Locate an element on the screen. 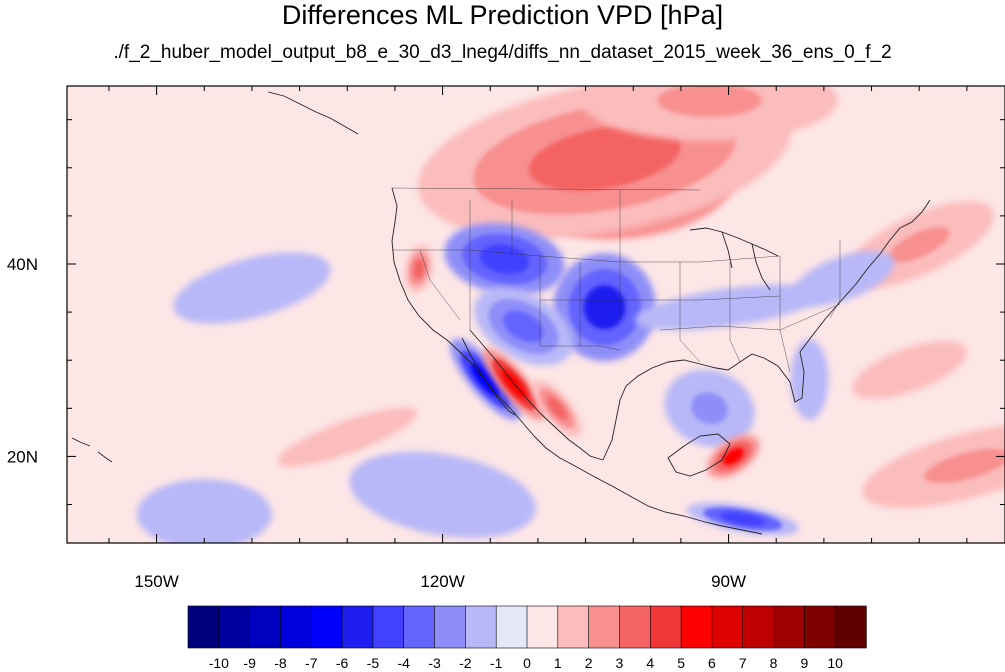 The width and height of the screenshot is (1005, 672). colorbar-label: 2 is located at coordinates (589, 663).